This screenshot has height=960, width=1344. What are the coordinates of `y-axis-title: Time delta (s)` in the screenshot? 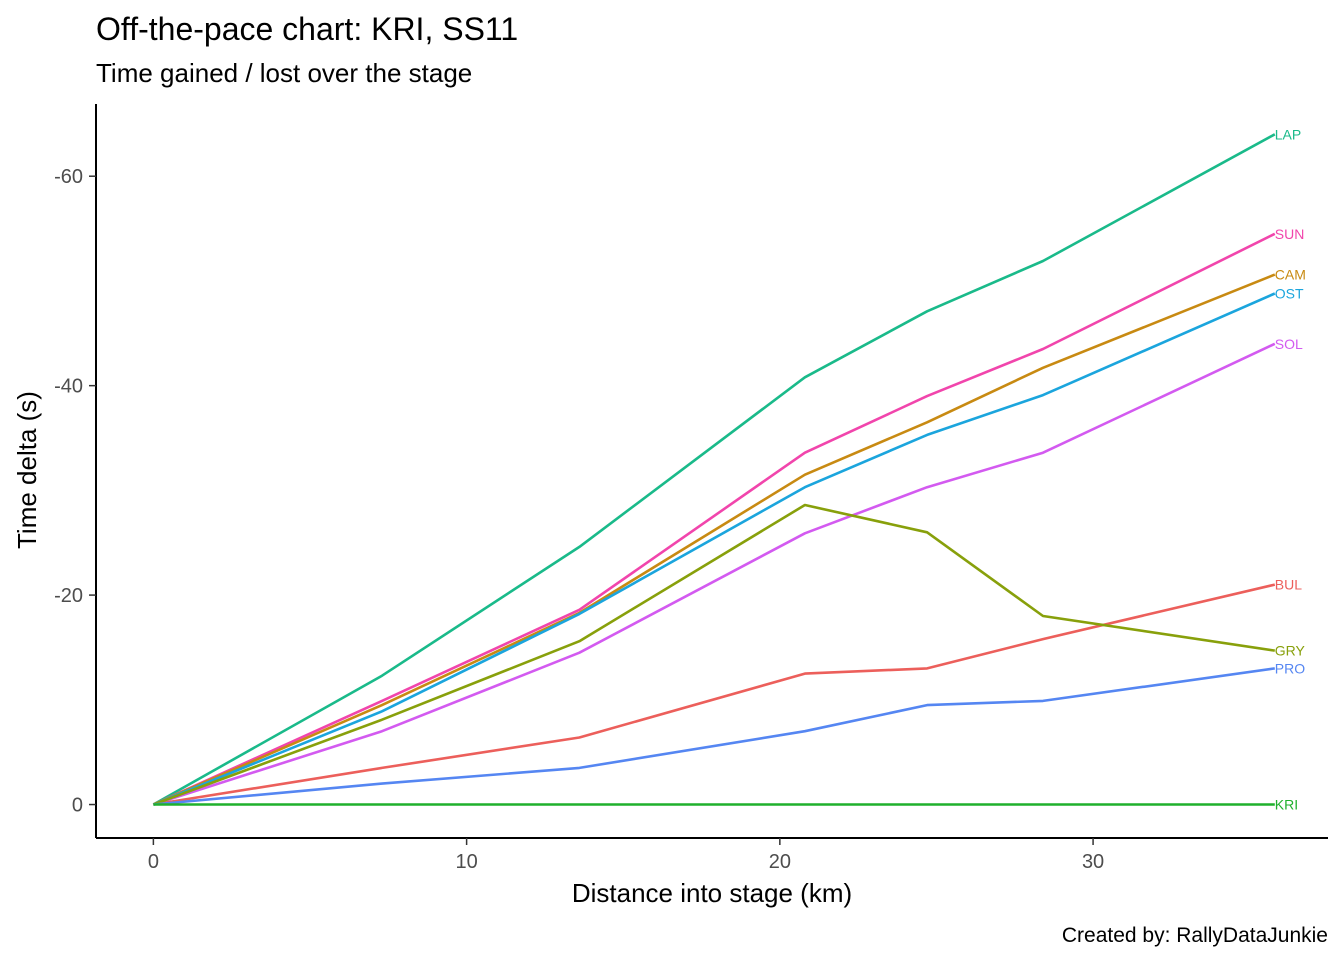 It's located at (27, 470).